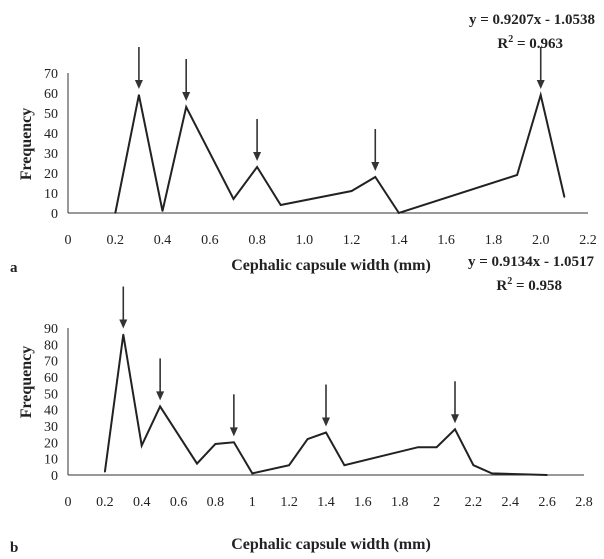  Describe the element at coordinates (51, 345) in the screenshot. I see `y-tick-label-b: 80` at that location.